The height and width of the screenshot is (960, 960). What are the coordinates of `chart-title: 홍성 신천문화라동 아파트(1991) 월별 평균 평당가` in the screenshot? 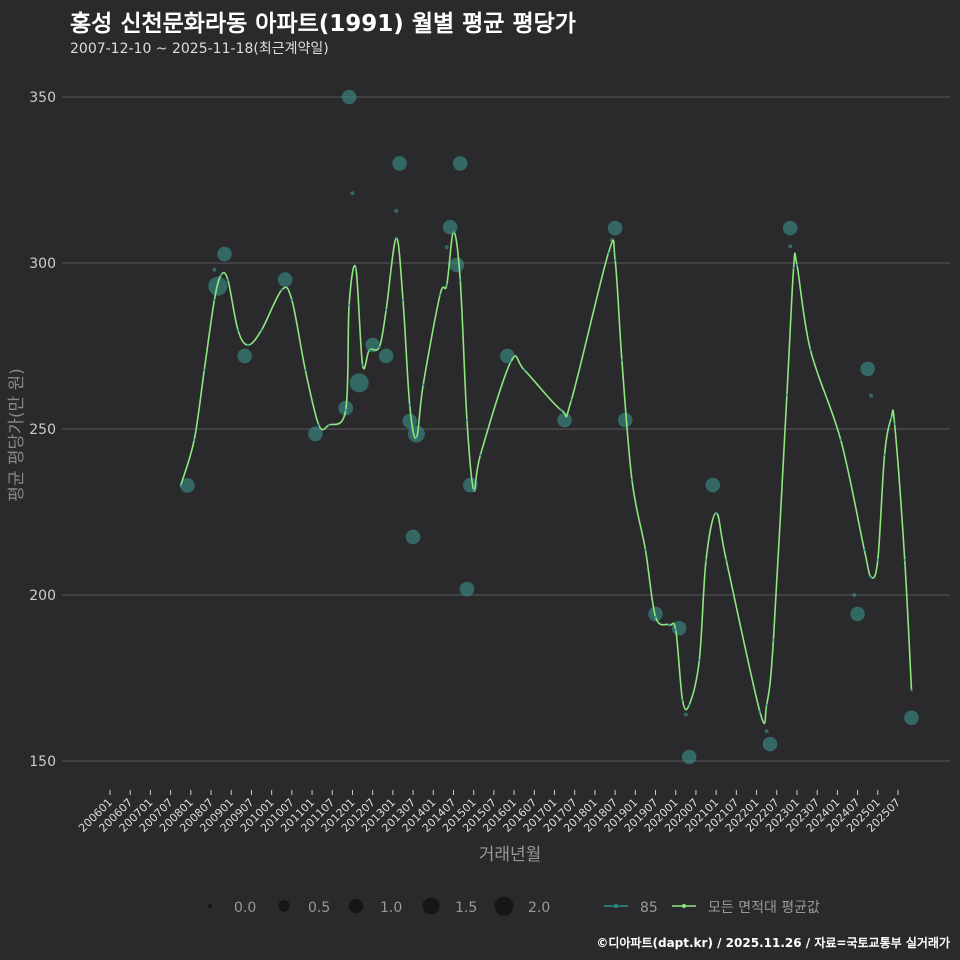 It's located at (323, 24).